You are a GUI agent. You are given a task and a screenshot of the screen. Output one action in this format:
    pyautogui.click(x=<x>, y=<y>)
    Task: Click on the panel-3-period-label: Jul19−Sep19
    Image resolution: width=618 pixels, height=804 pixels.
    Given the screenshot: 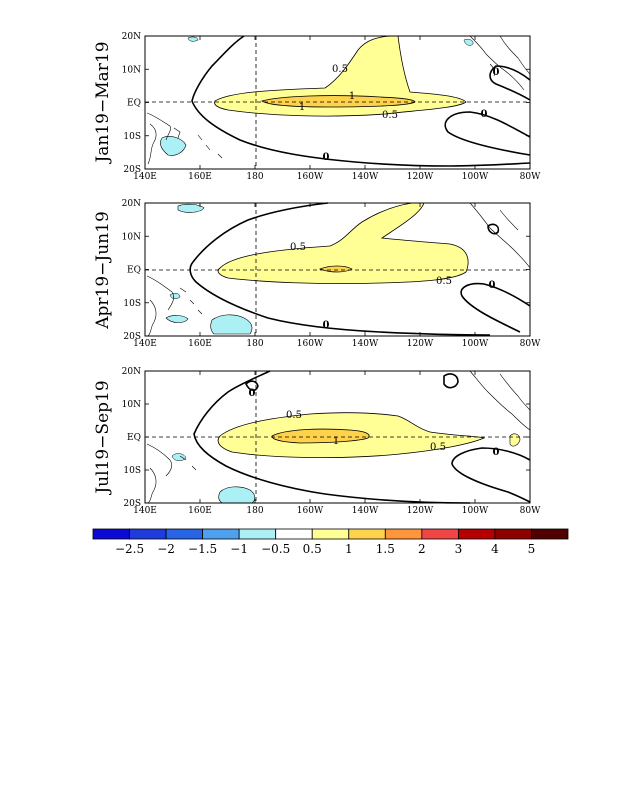 What is the action you would take?
    pyautogui.click(x=103, y=437)
    